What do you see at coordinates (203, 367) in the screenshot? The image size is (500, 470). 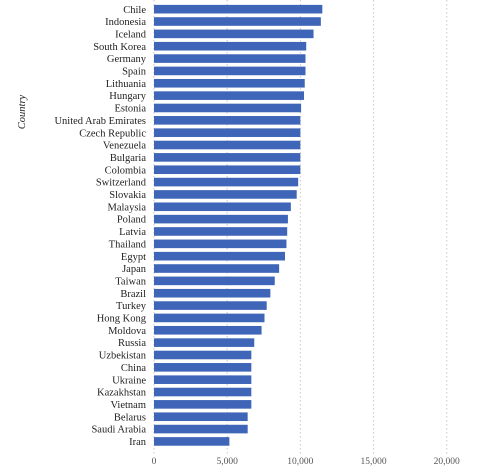 I see `bar-china` at bounding box center [203, 367].